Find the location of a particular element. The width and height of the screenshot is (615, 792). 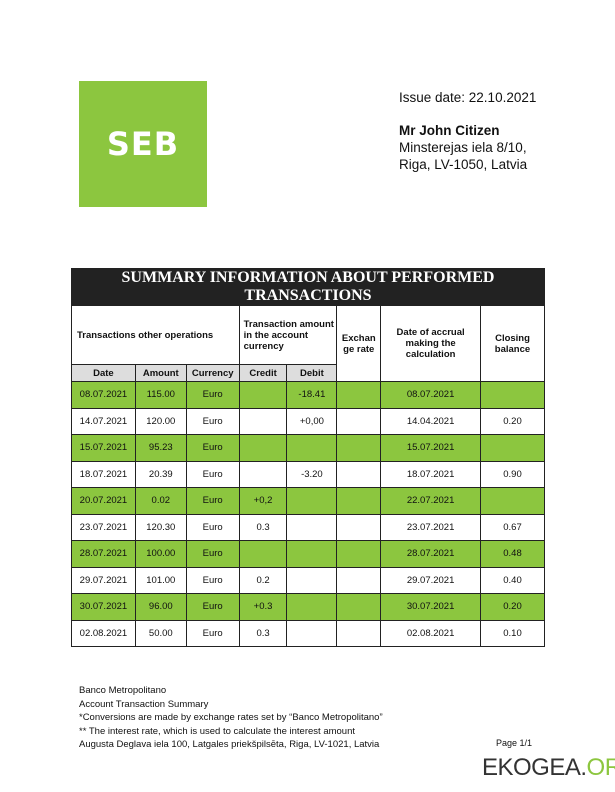

table-row: 28.07.2021 100.00 Euro 28.07.2021 0.48 is located at coordinates (308, 554).